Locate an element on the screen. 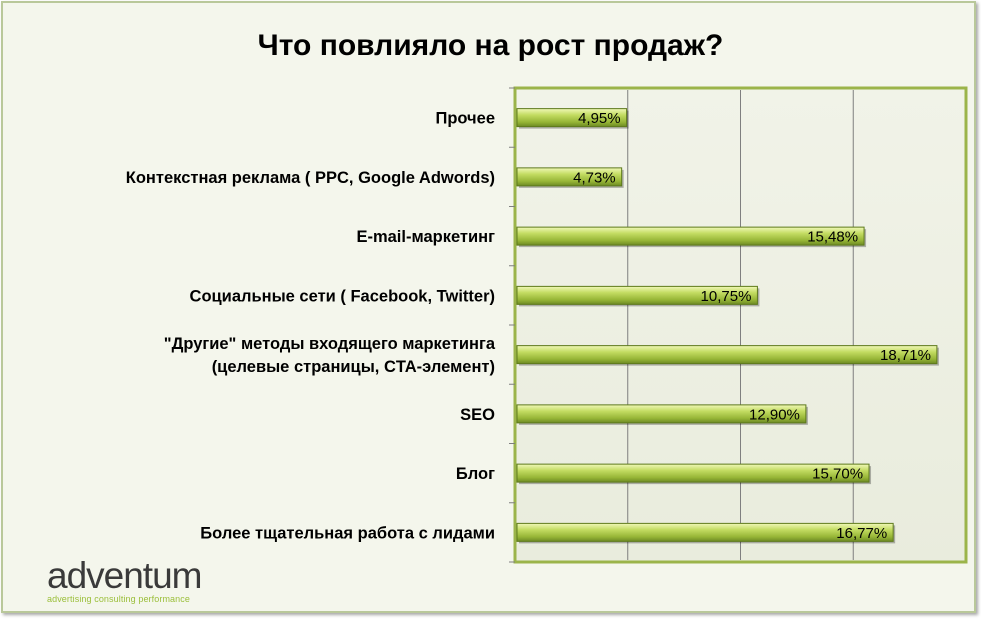  data-label: 15,48% is located at coordinates (832, 237).